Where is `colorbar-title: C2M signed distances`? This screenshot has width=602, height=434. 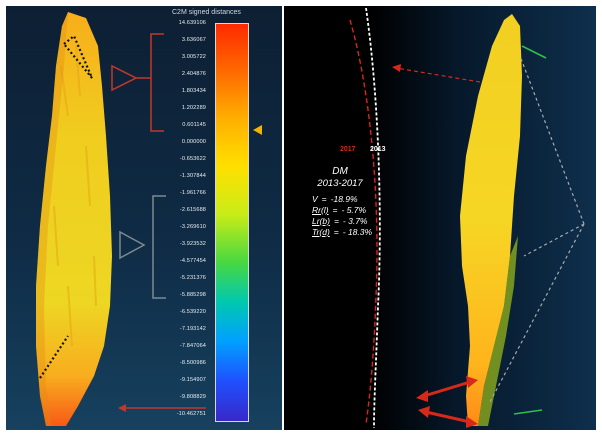 colorbar-title: C2M signed distances is located at coordinates (206, 12).